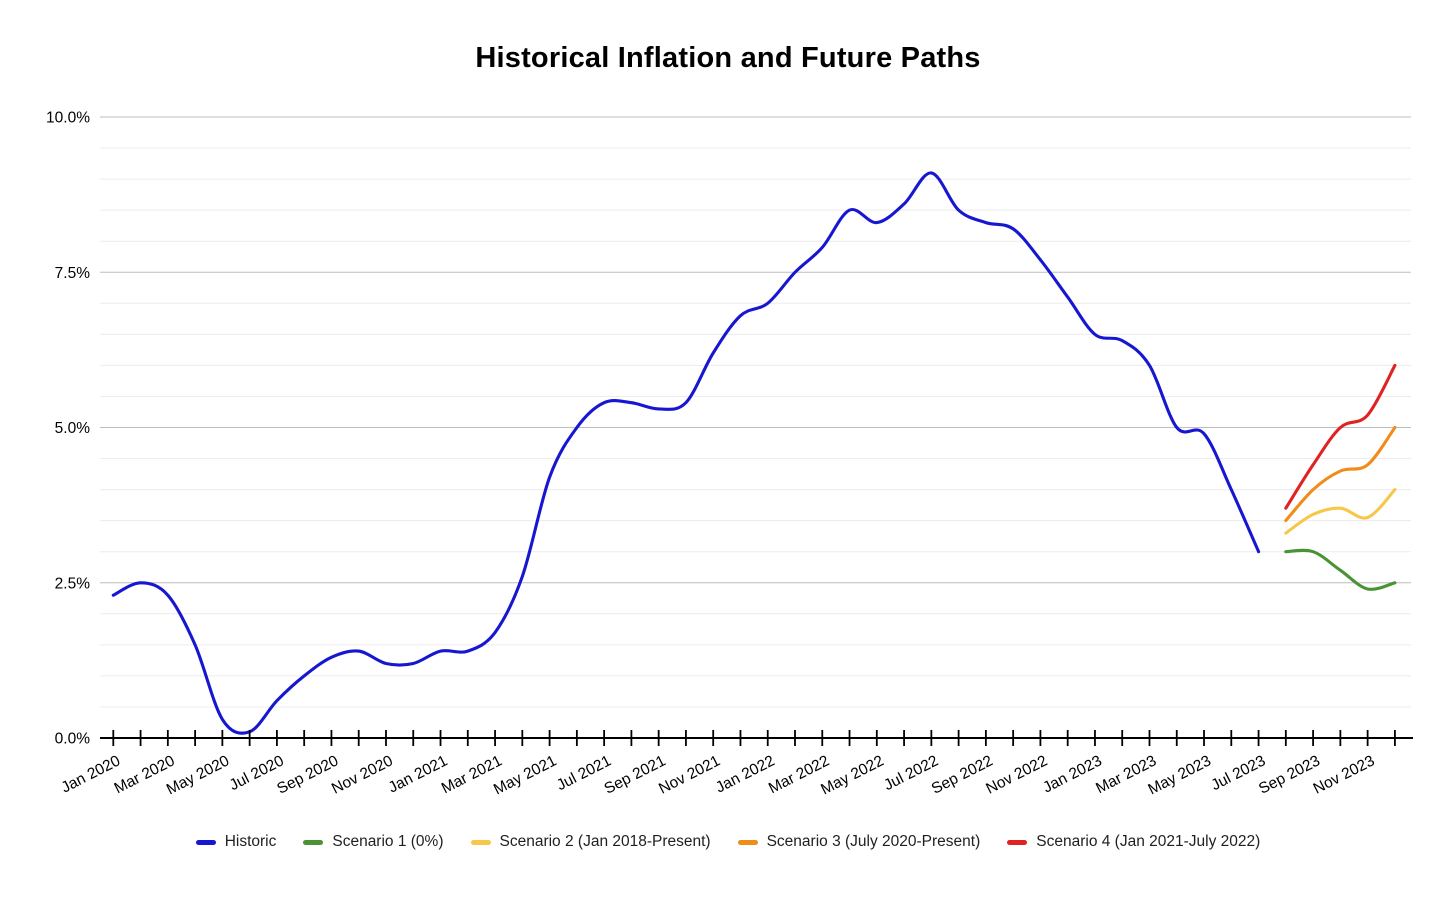  Describe the element at coordinates (73, 583) in the screenshot. I see `y-tick-label: 2.5%` at that location.